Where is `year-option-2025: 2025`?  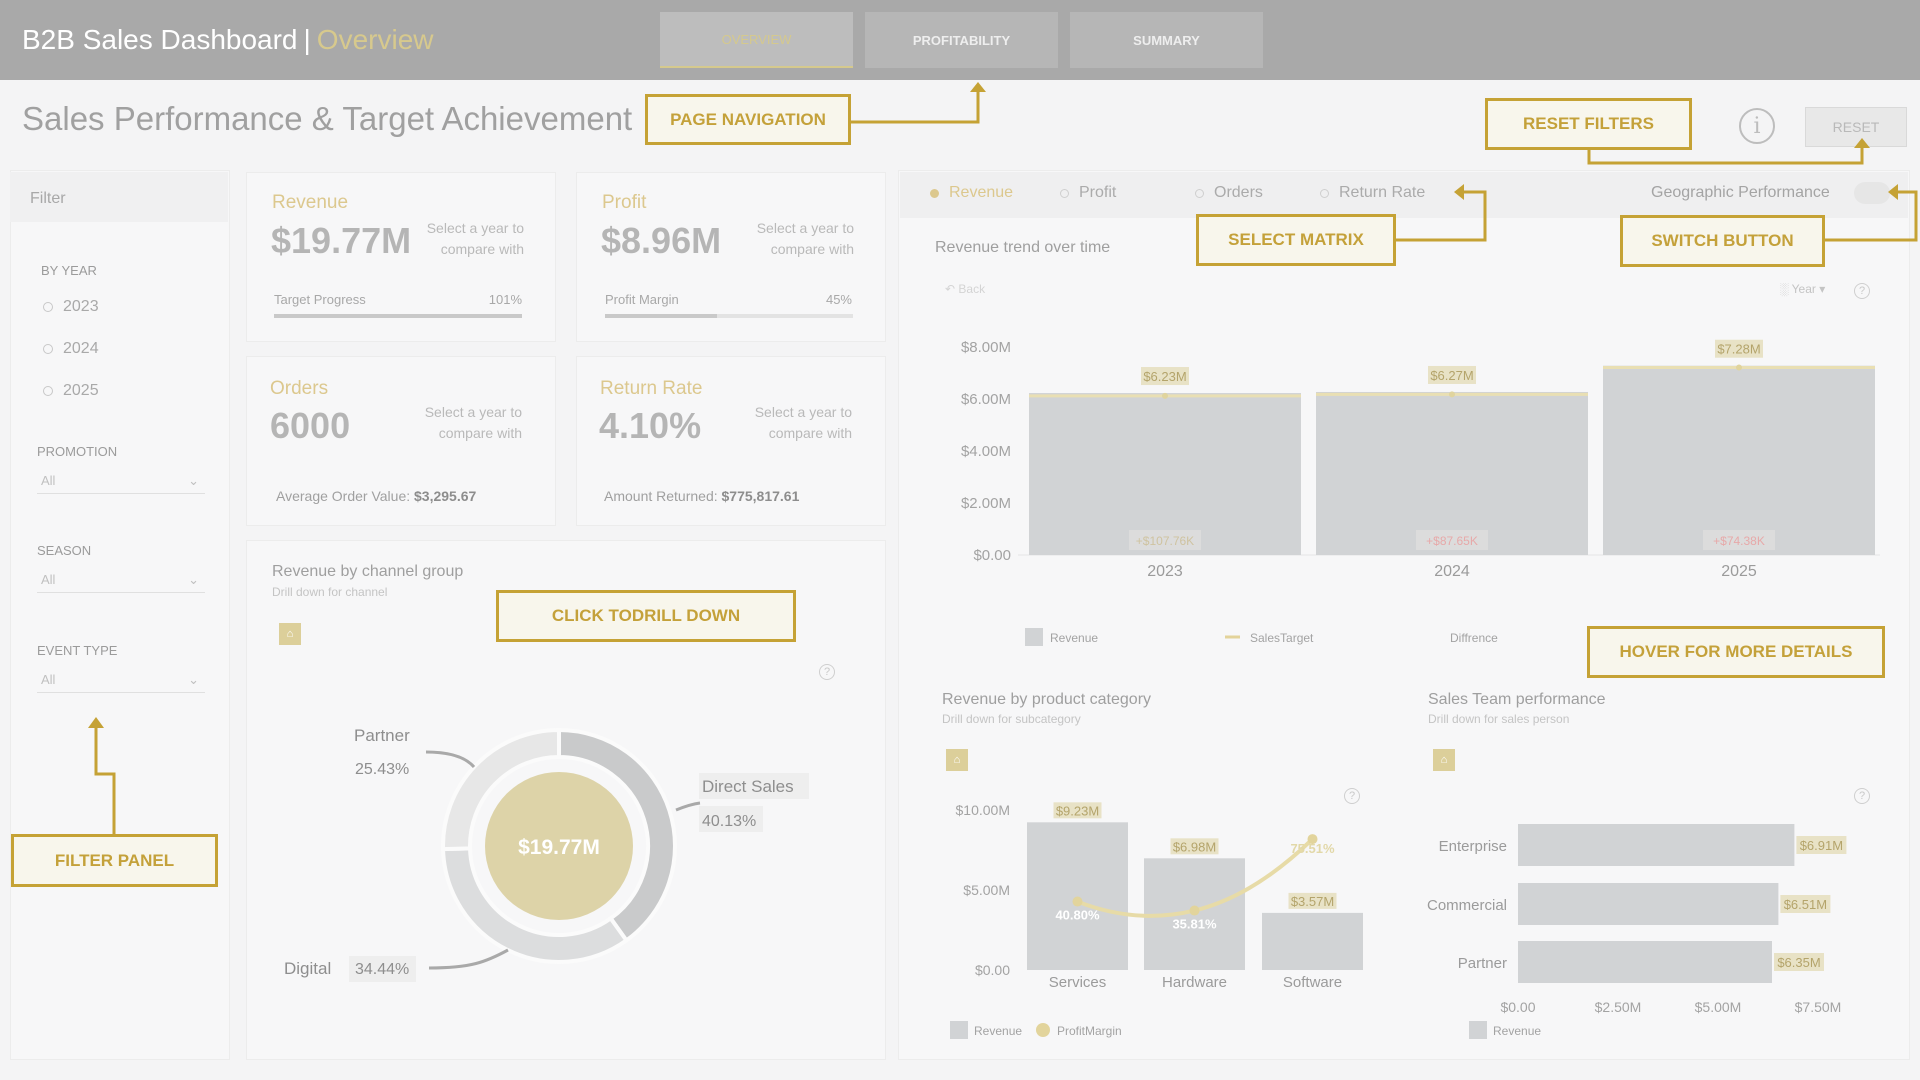 year-option-2025: 2025 is located at coordinates (71, 391).